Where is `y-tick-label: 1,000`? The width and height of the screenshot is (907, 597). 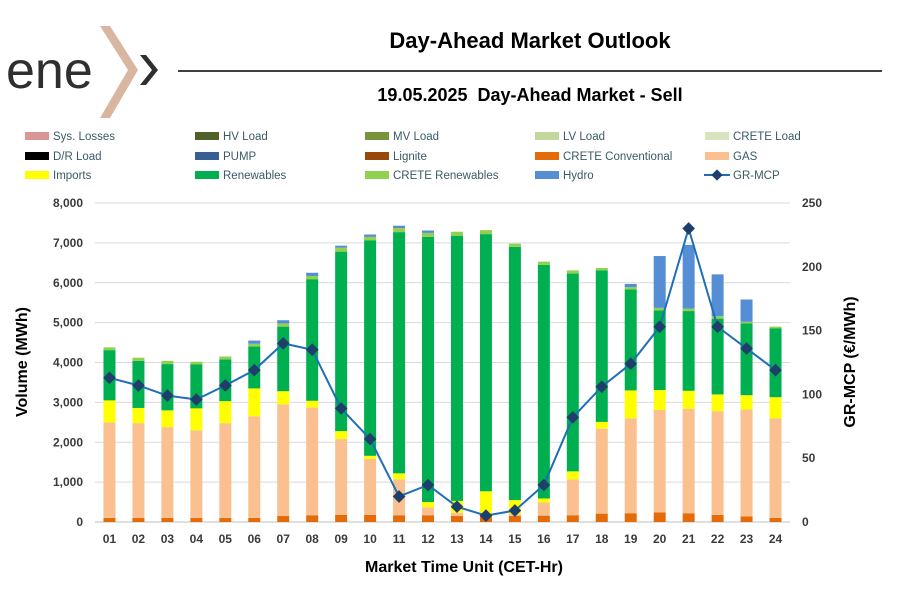
y-tick-label: 1,000 is located at coordinates (68, 482).